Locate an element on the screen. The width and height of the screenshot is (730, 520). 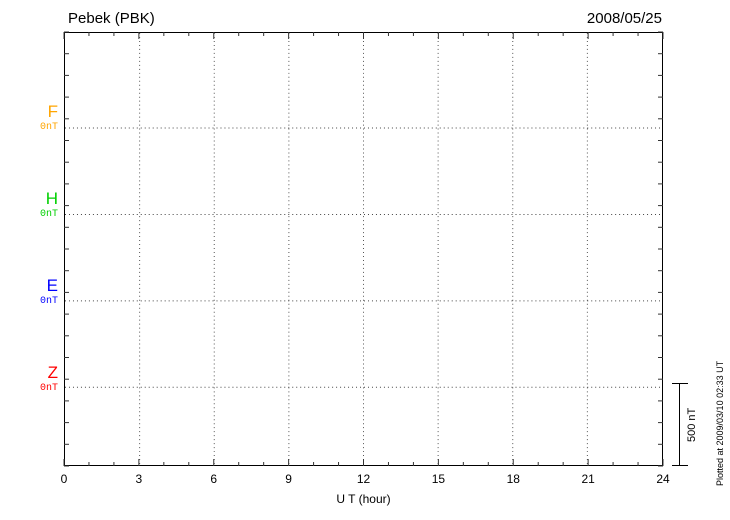
x-axis-title: U T (hour) is located at coordinates (363, 499).